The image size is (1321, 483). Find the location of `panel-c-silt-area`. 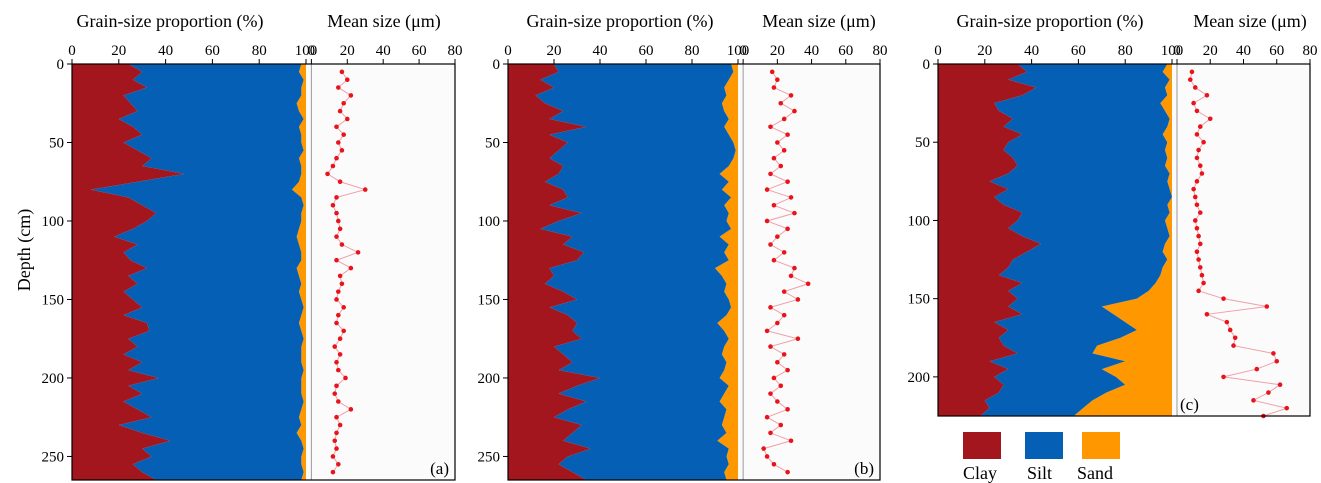

panel-c-silt-area is located at coordinates (1076, 240).